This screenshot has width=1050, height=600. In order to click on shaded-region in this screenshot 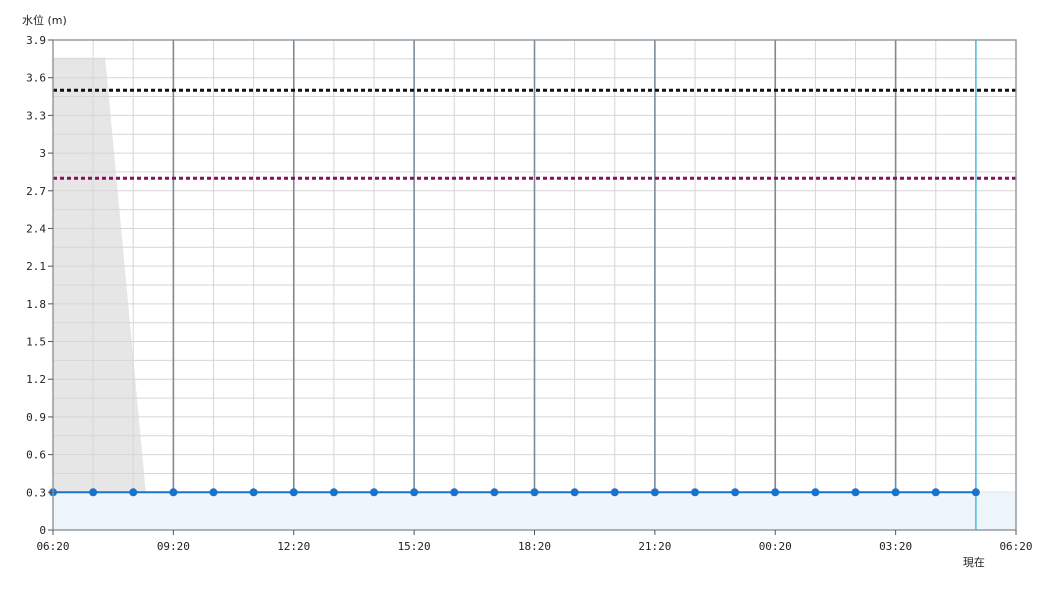, I will do `click(101, 293)`.